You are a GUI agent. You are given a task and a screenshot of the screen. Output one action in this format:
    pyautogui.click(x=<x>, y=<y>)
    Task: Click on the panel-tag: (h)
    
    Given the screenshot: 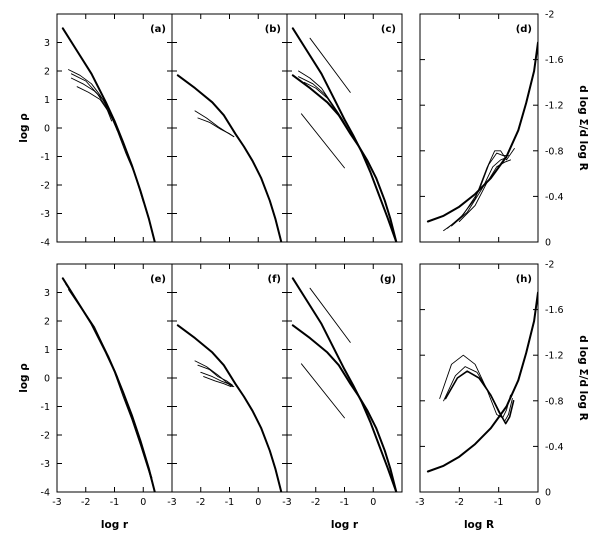 What is the action you would take?
    pyautogui.click(x=524, y=279)
    